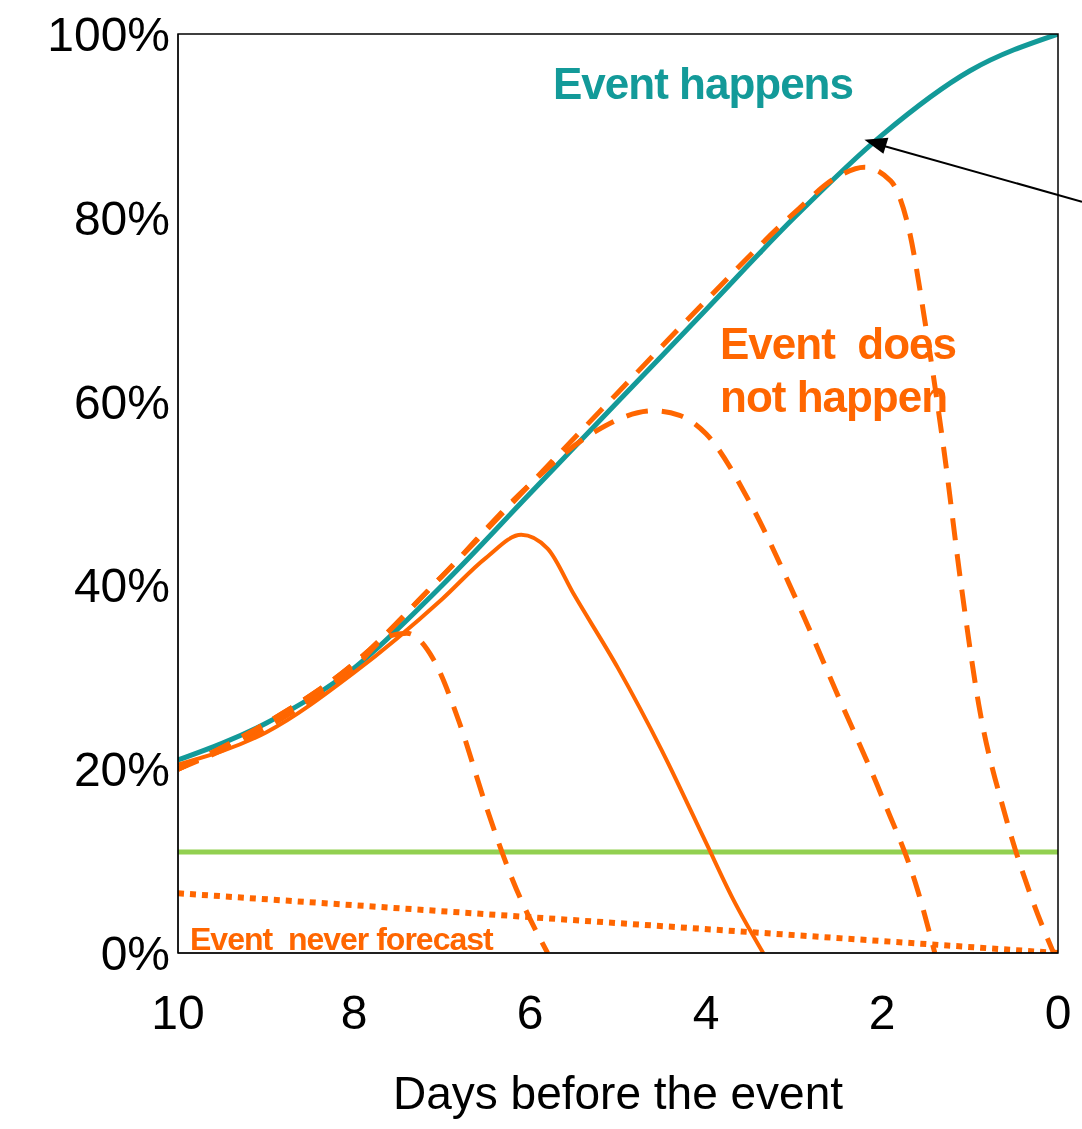  Describe the element at coordinates (121, 402) in the screenshot. I see `y-tick-label: 60%` at that location.